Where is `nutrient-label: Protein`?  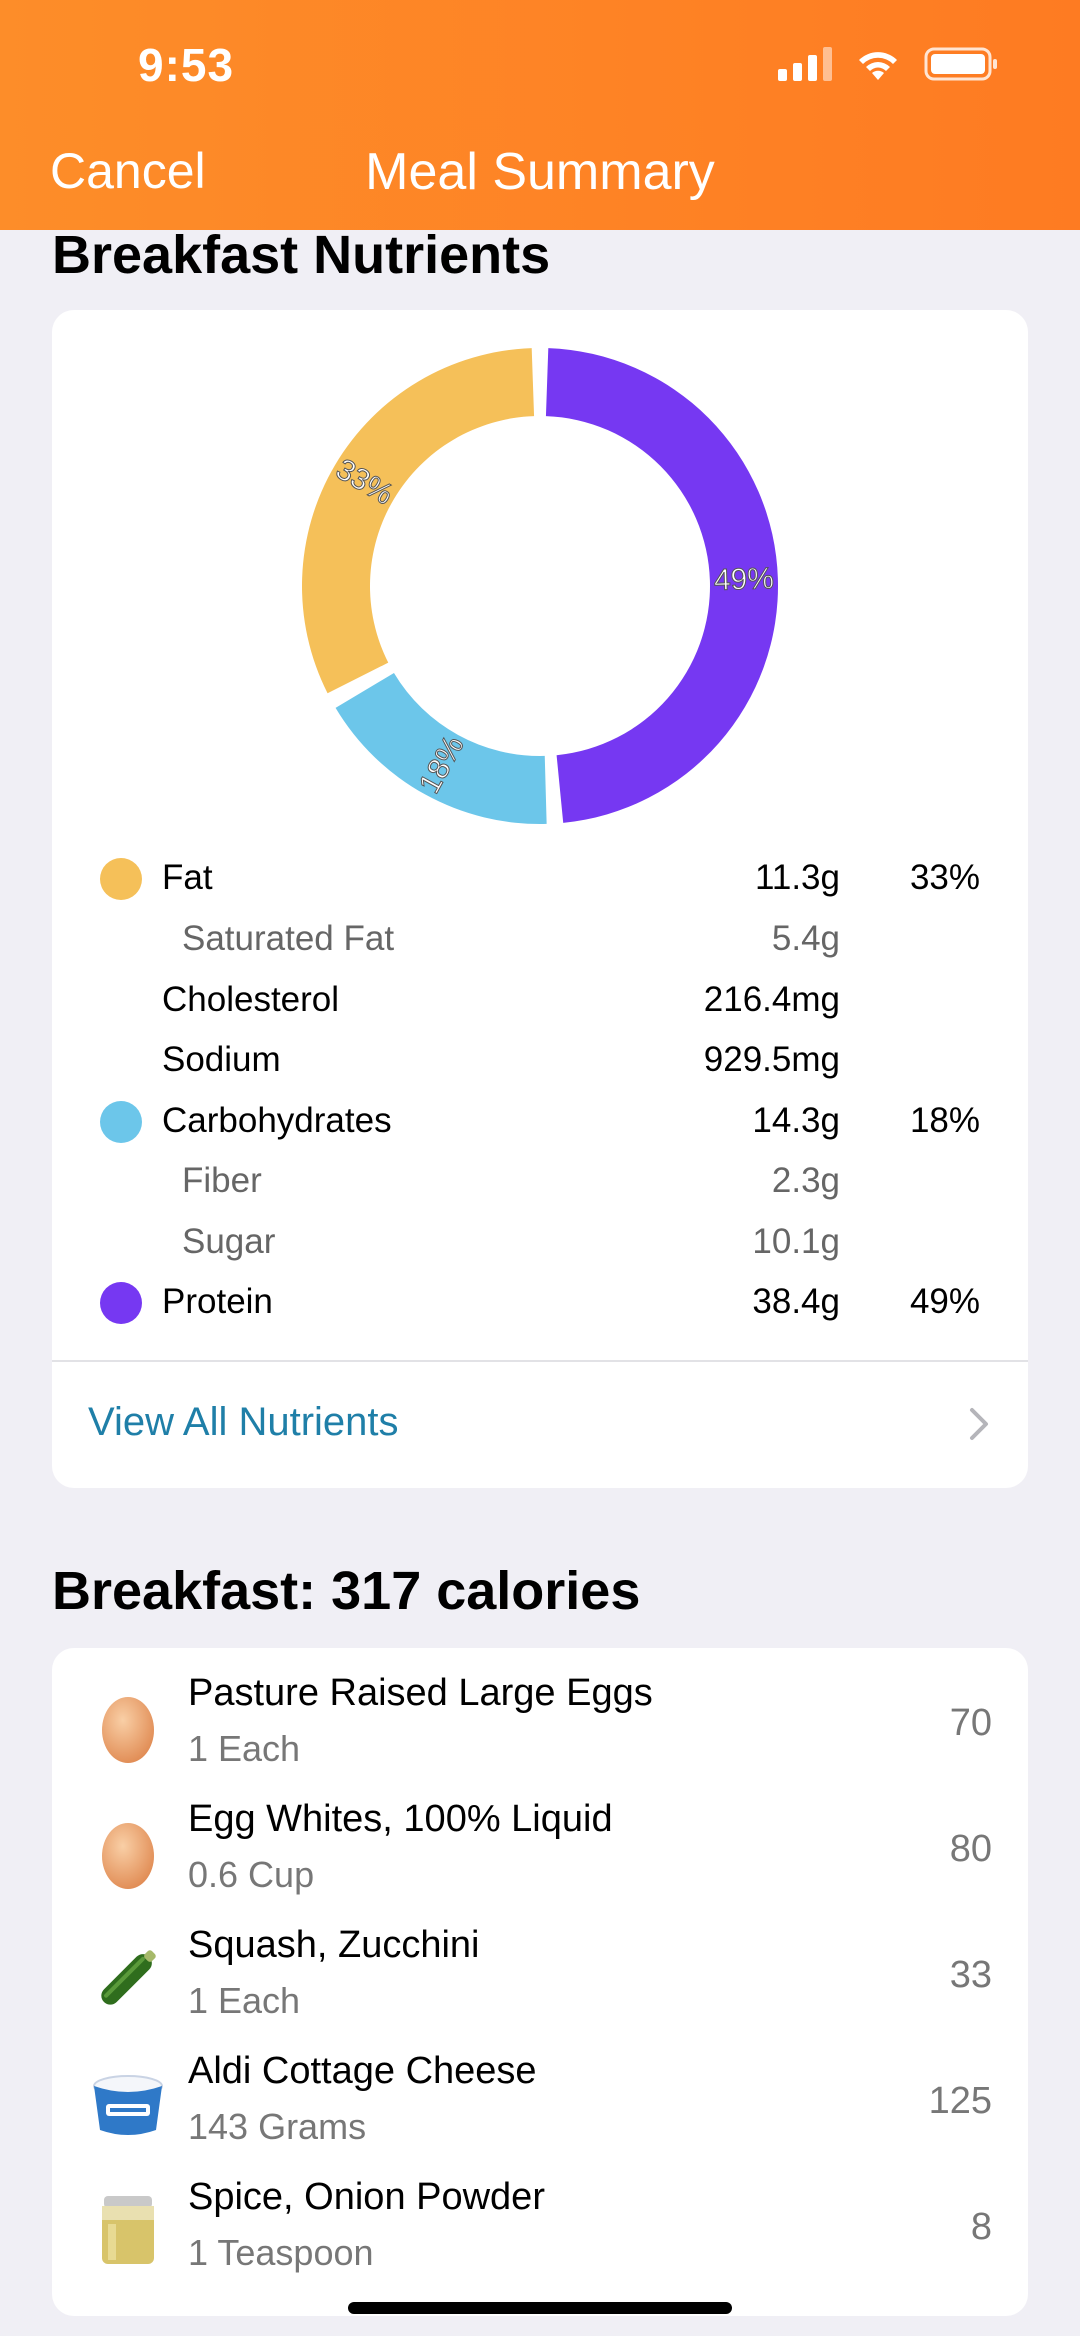
nutrient-label: Protein is located at coordinates (217, 1301).